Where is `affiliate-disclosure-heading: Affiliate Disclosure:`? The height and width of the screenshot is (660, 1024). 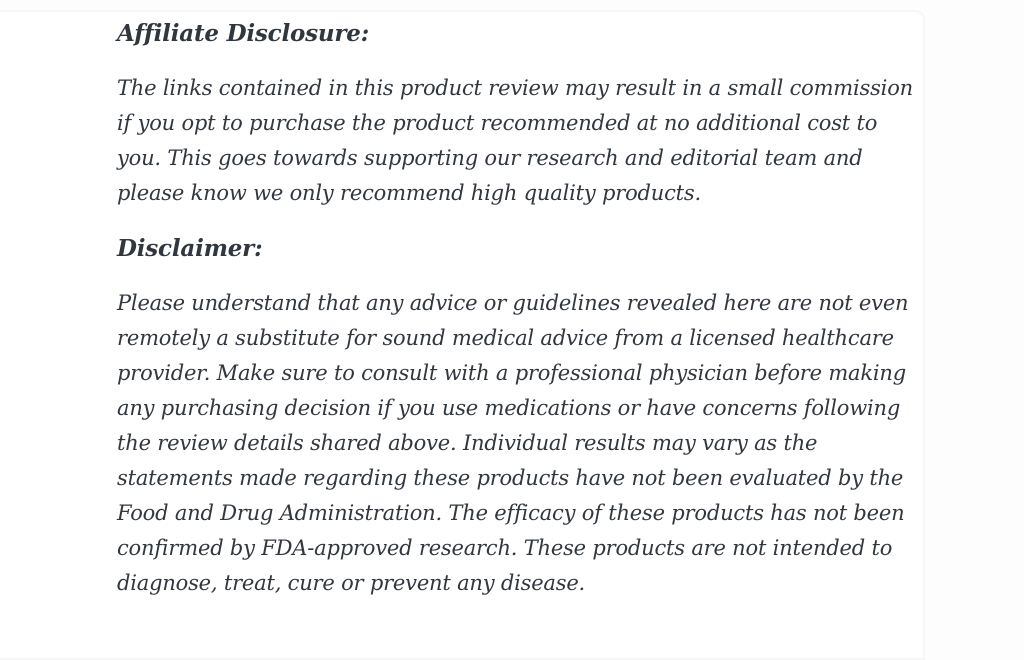
affiliate-disclosure-heading: Affiliate Disclosure: is located at coordinates (243, 33).